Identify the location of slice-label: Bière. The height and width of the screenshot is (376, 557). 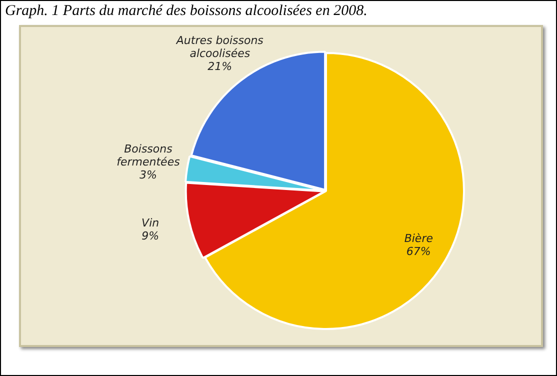
(419, 239).